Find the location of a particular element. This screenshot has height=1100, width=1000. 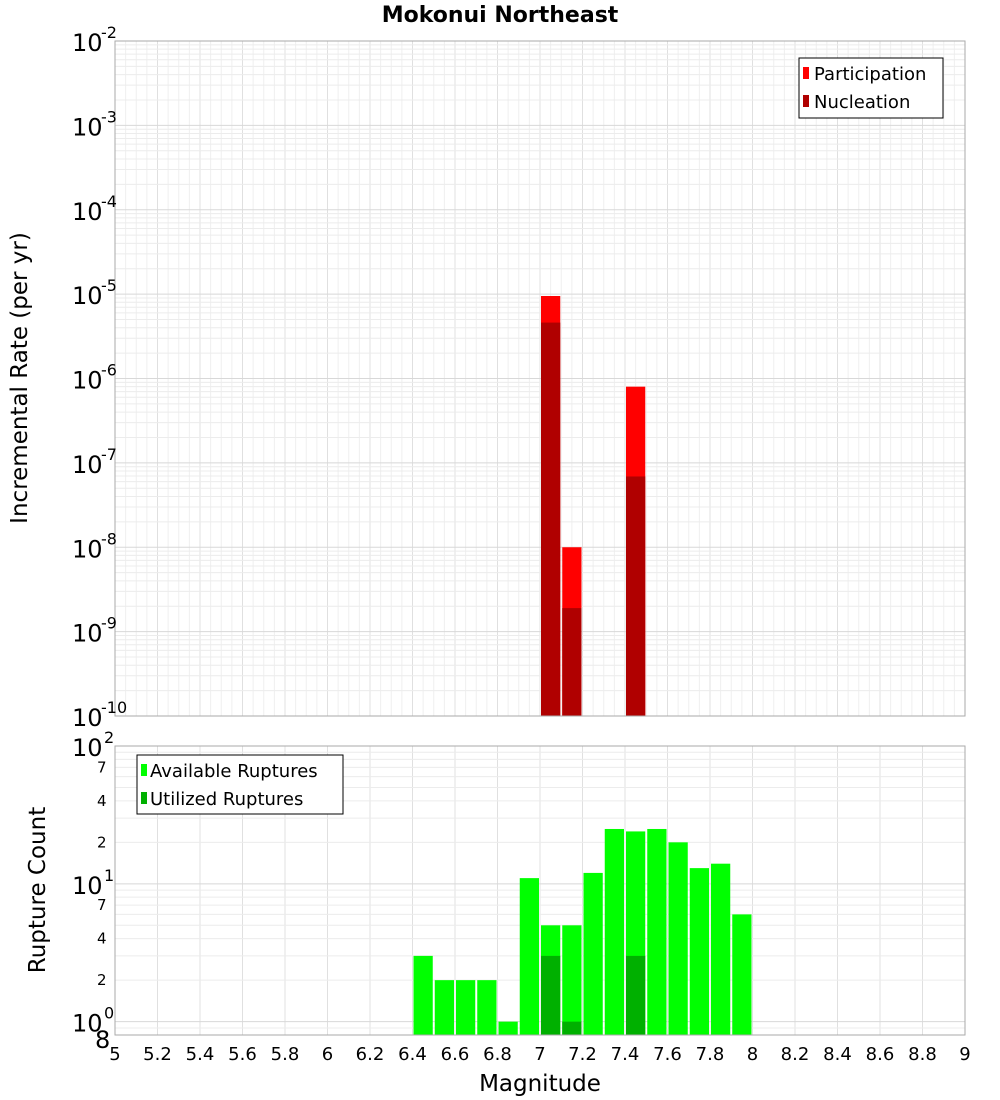

top-y-tick-exponent: -7 is located at coordinates (109, 454).